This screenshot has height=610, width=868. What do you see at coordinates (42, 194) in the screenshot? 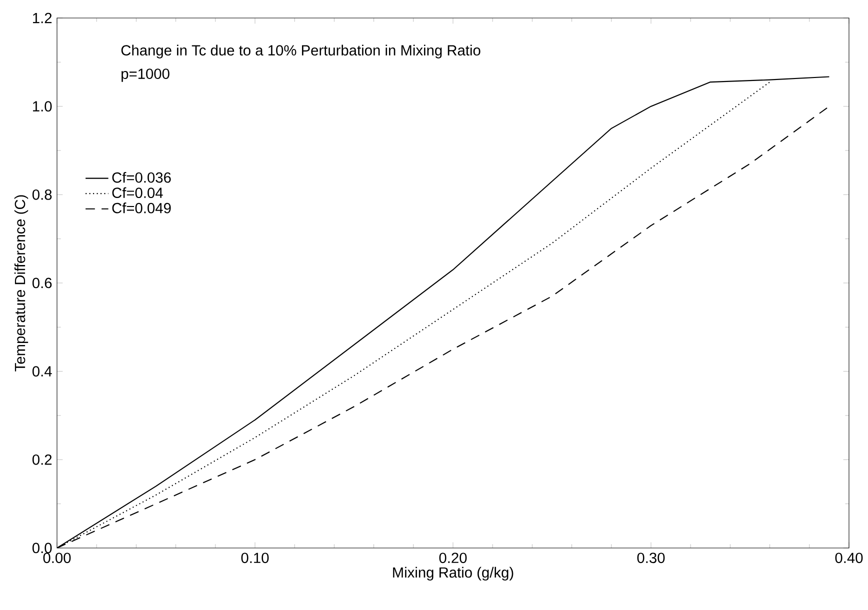
I see `y-tick-label: 0.8` at bounding box center [42, 194].